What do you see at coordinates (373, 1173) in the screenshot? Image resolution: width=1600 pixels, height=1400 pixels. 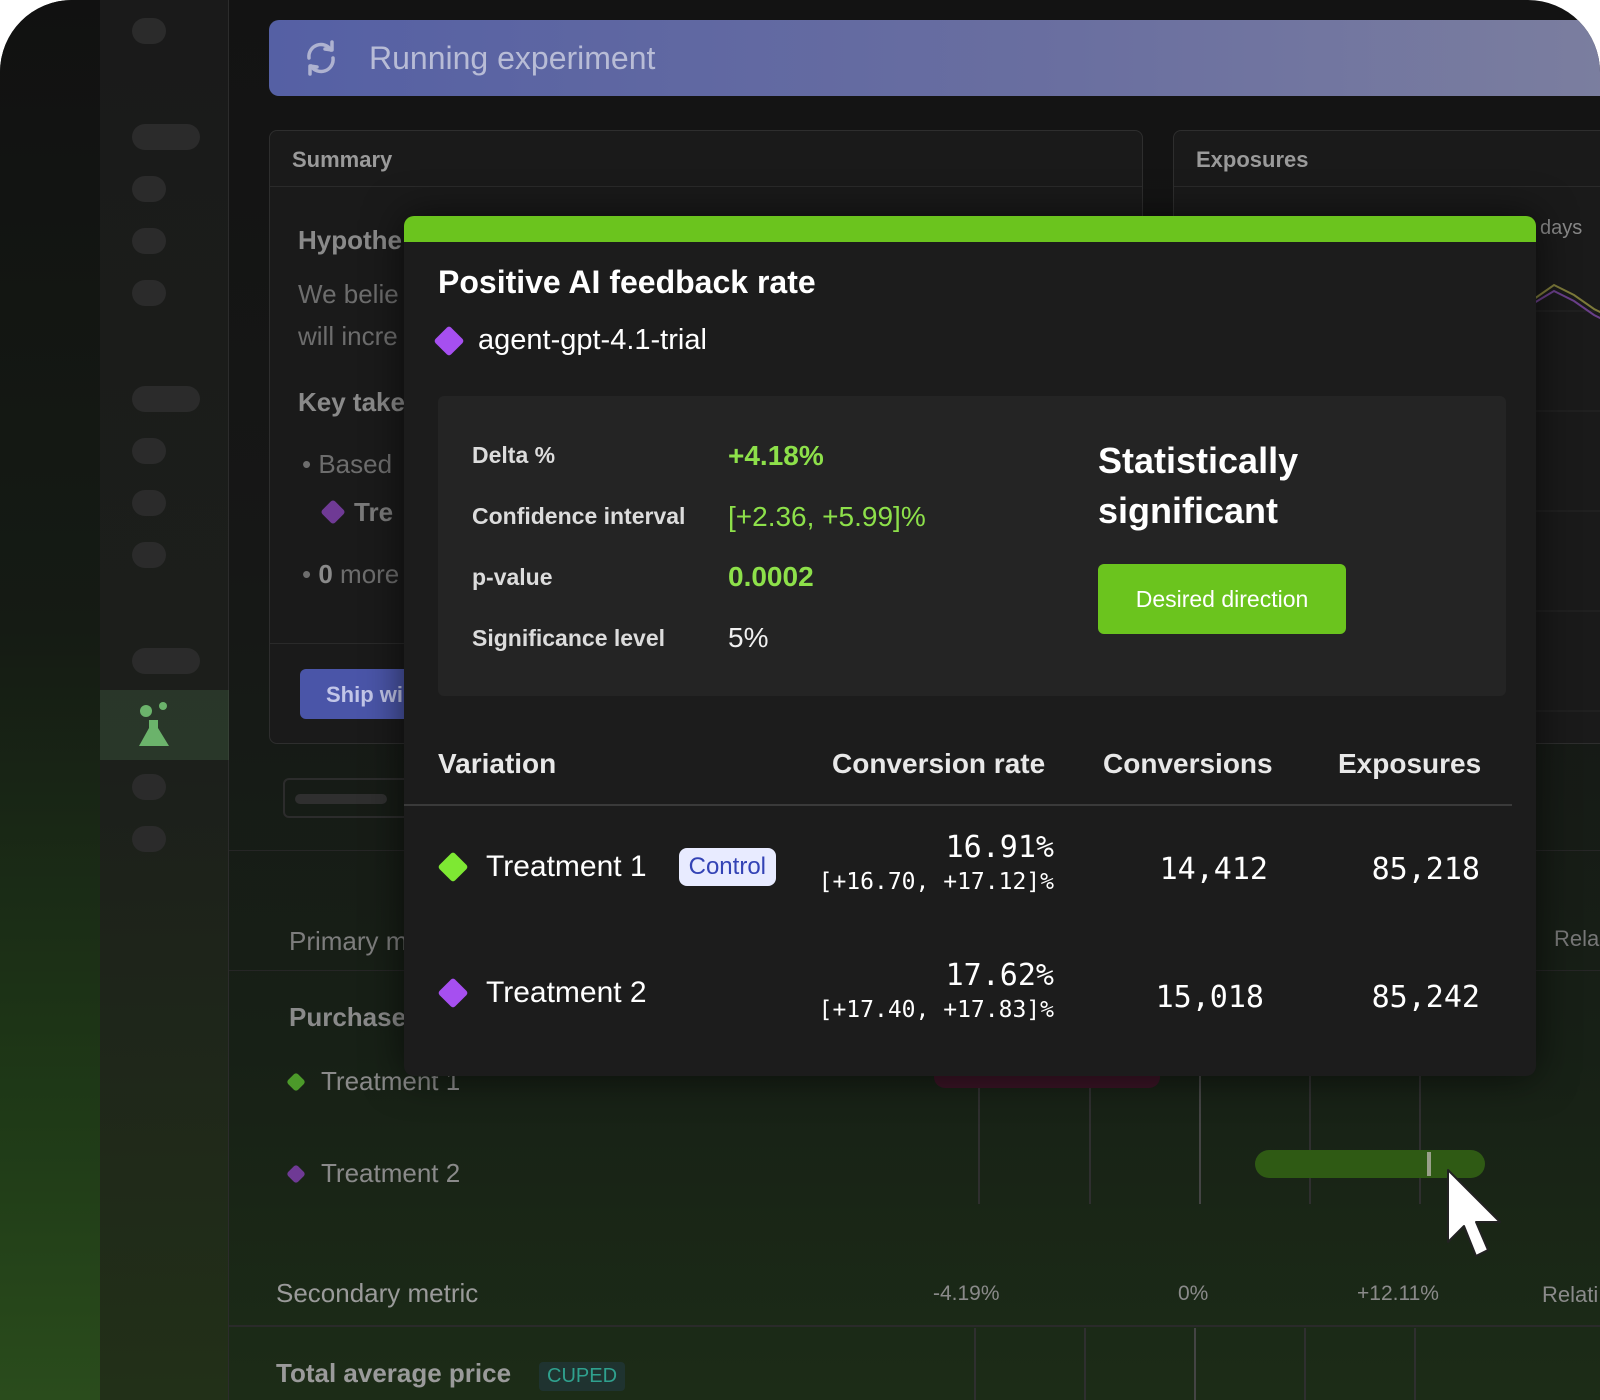 I see `metric-row-treatment-2: Treatment 2` at bounding box center [373, 1173].